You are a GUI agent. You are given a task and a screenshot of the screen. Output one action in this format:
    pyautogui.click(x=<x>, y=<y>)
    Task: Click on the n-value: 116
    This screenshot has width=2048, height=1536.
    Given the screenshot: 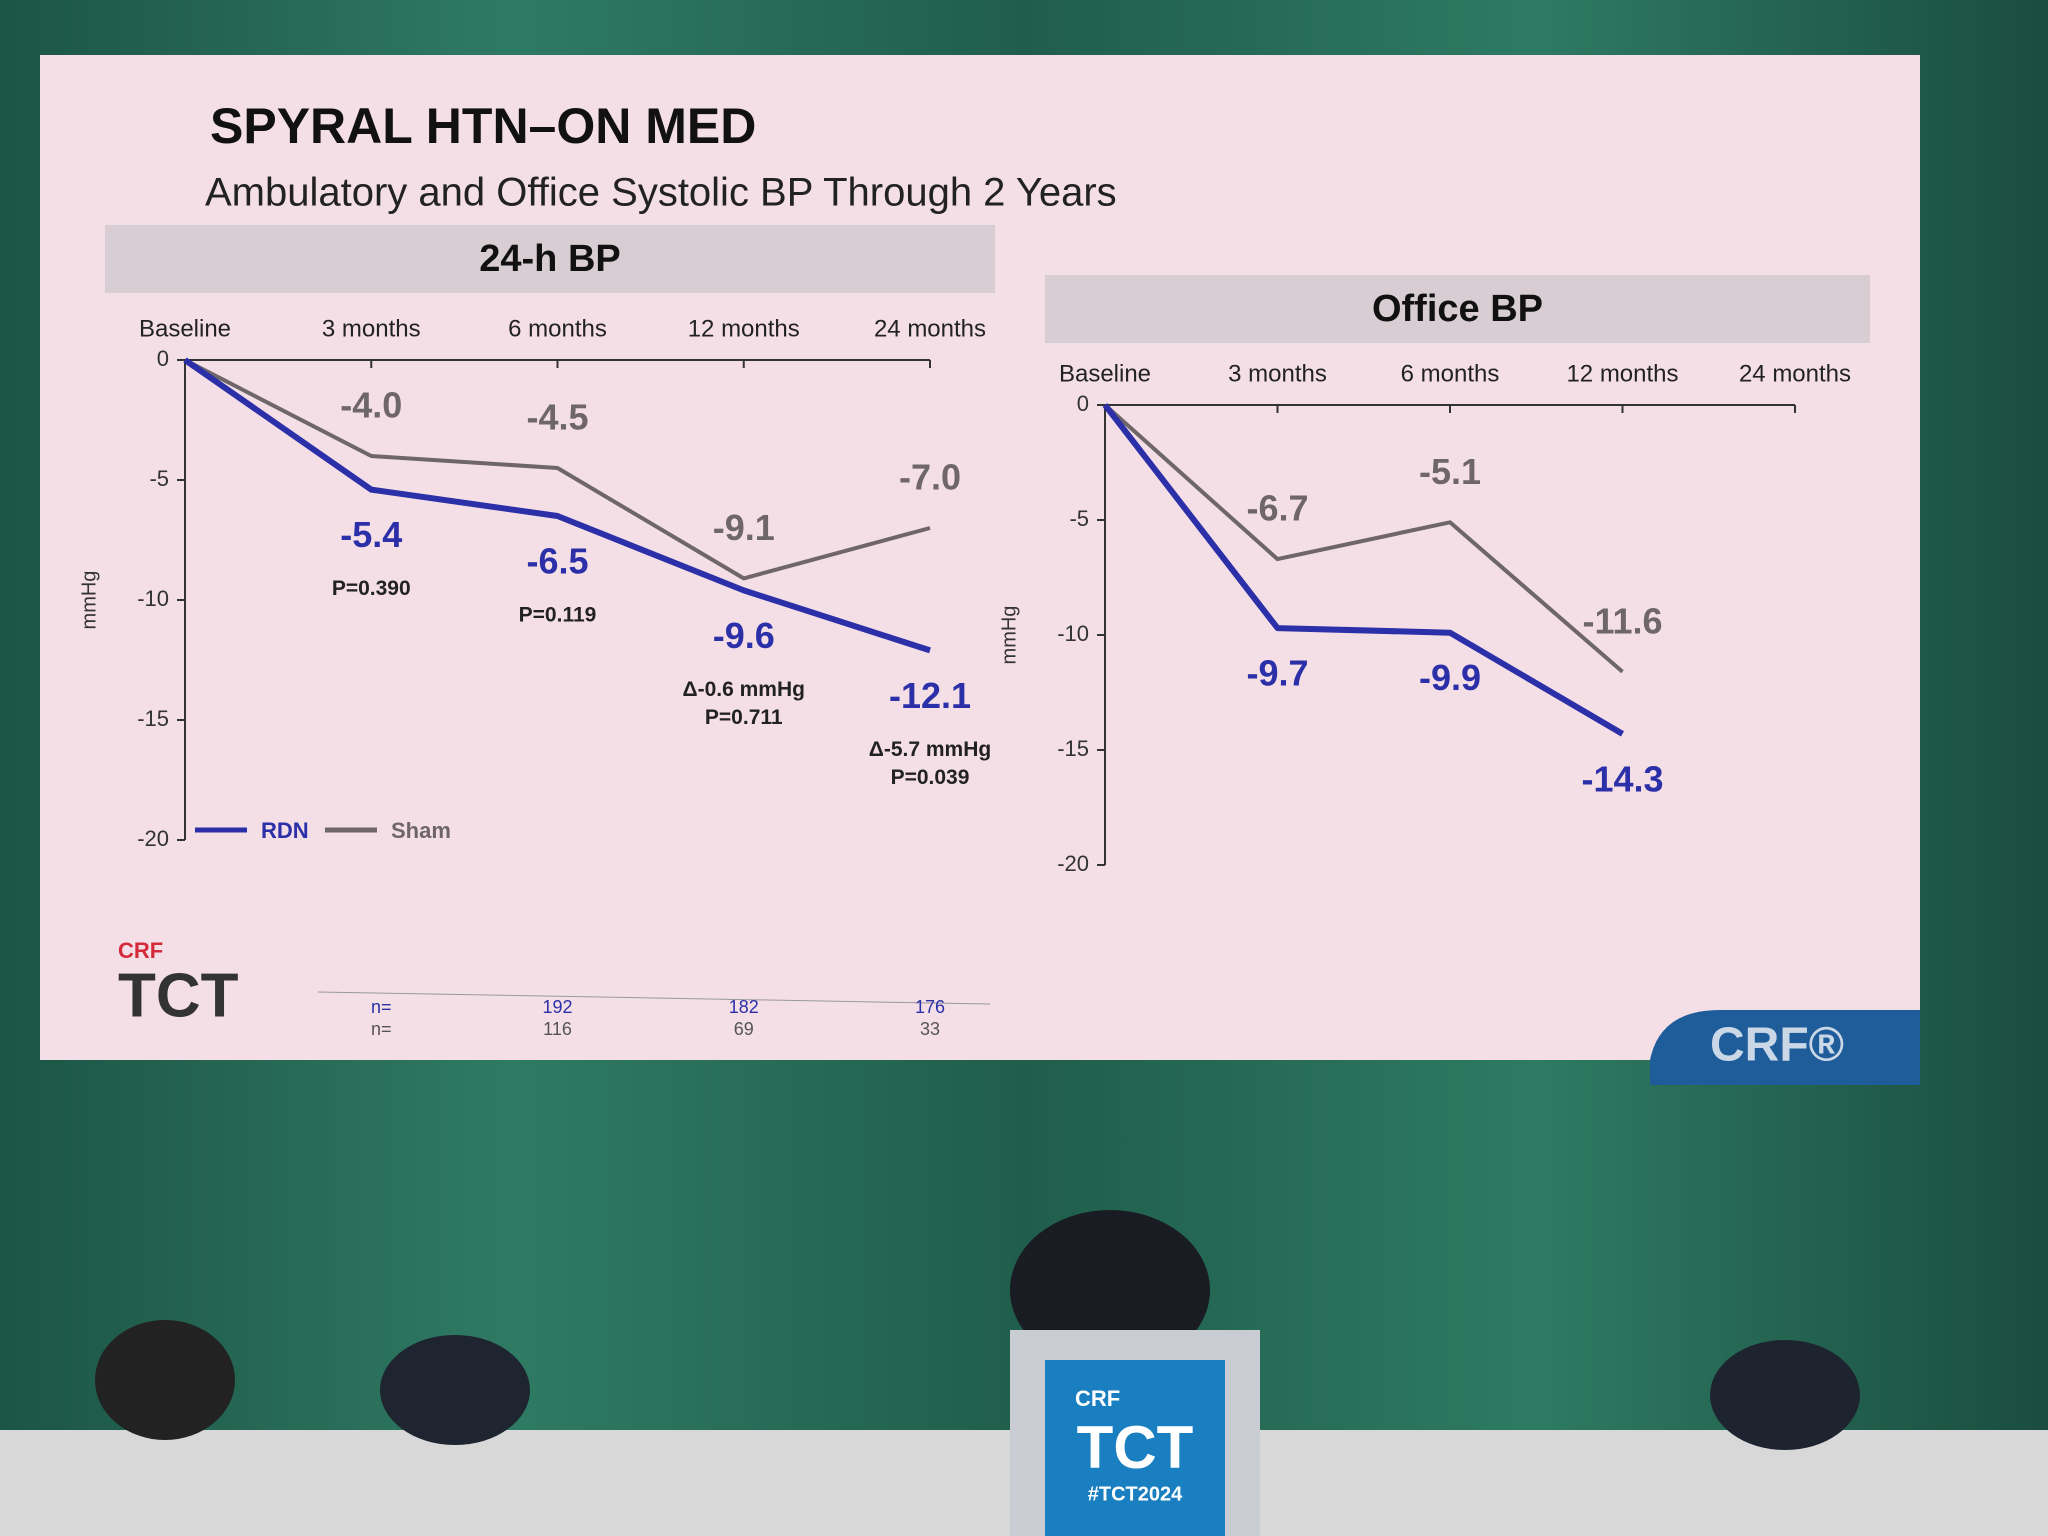 What is the action you would take?
    pyautogui.click(x=557, y=1029)
    